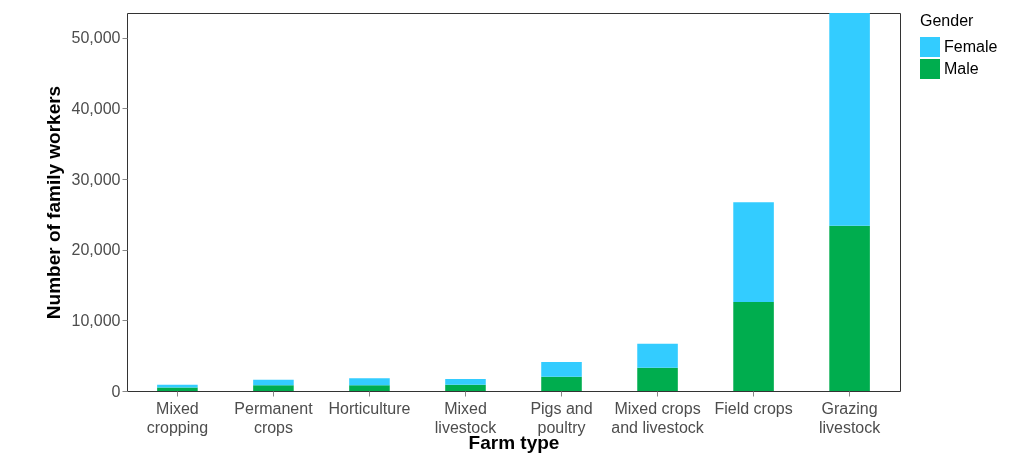  I want to click on x-tick-label: Field crops, so click(753, 408).